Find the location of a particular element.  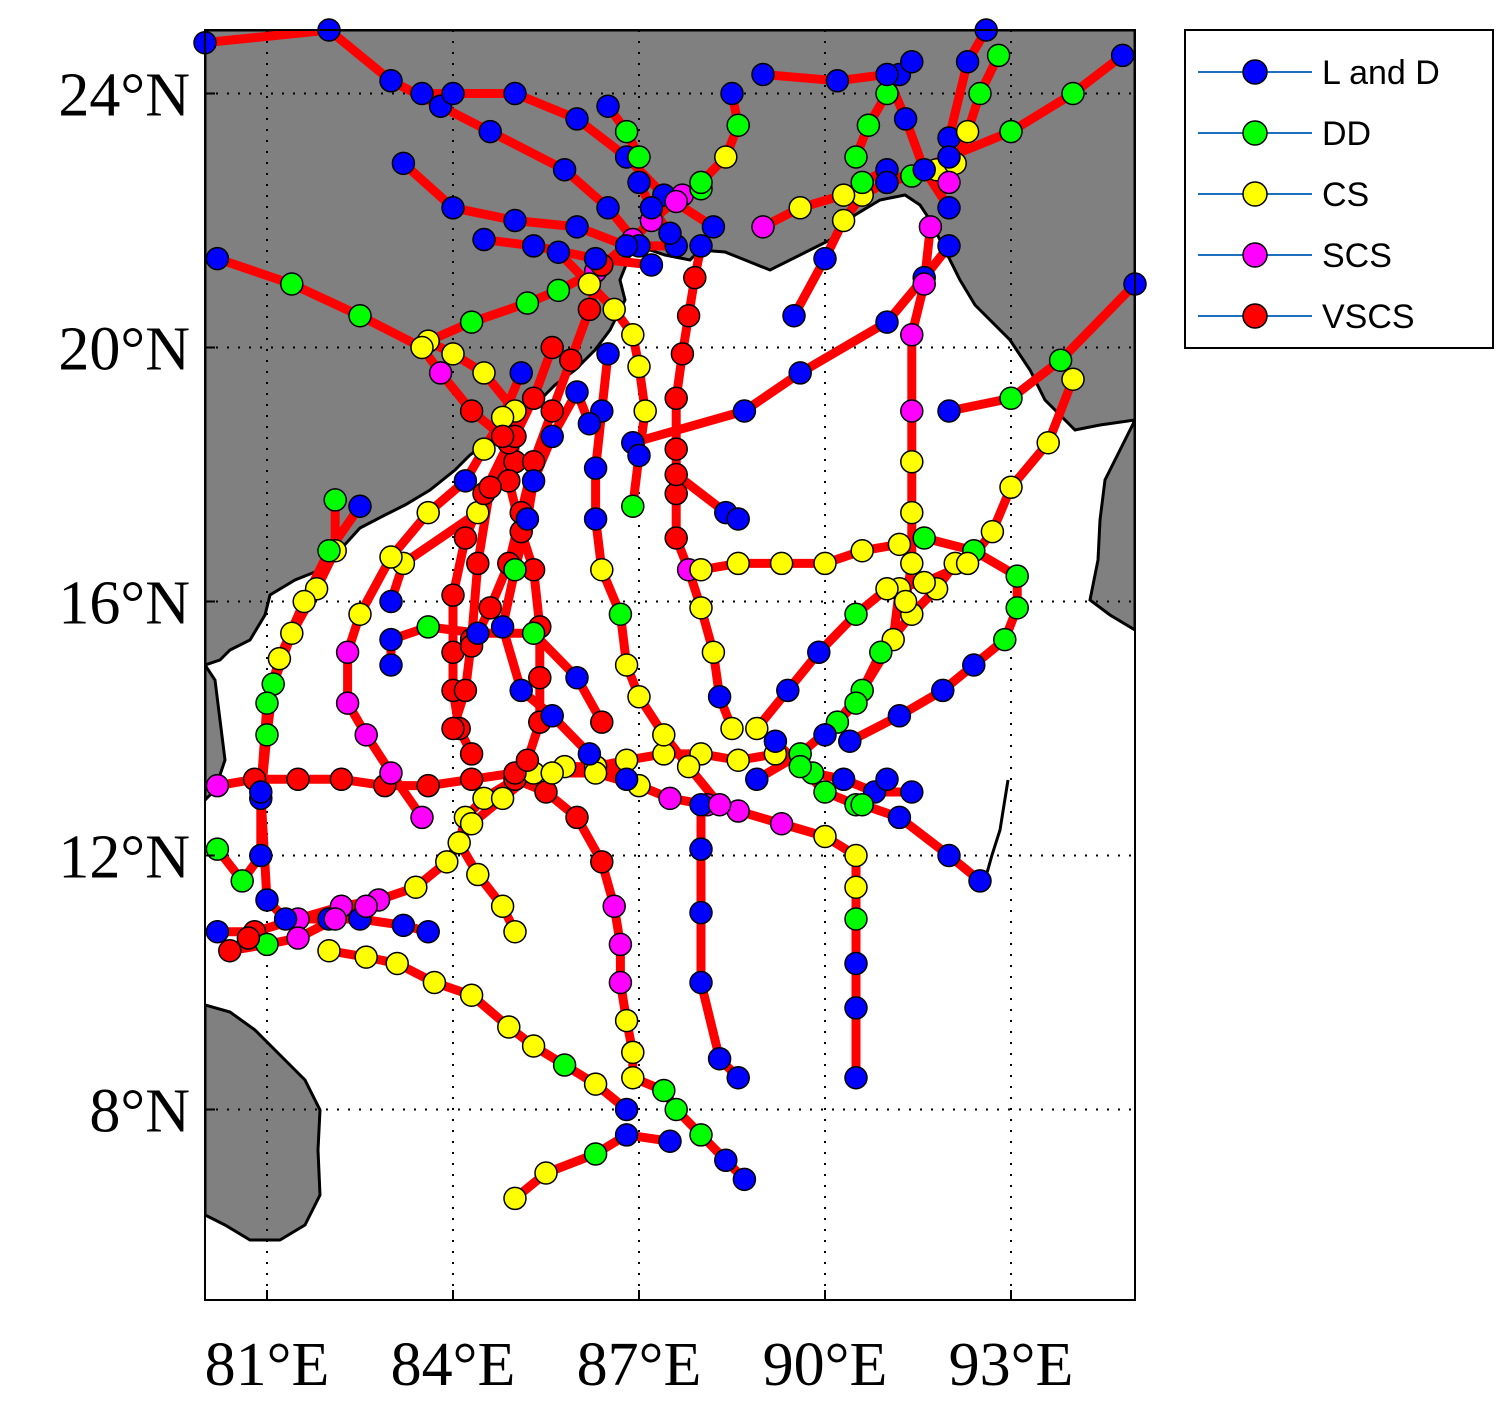

legend: L and D DD CS SCS VSCS is located at coordinates (1339, 189).